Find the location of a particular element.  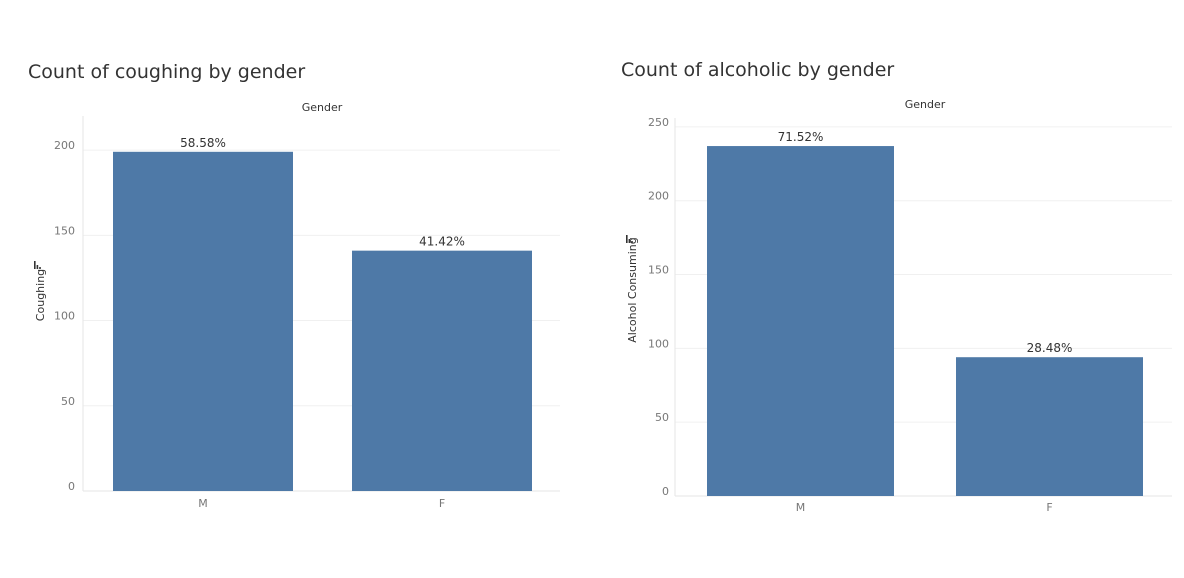

alcoholic-y-tick-label: 100 is located at coordinates (658, 343).